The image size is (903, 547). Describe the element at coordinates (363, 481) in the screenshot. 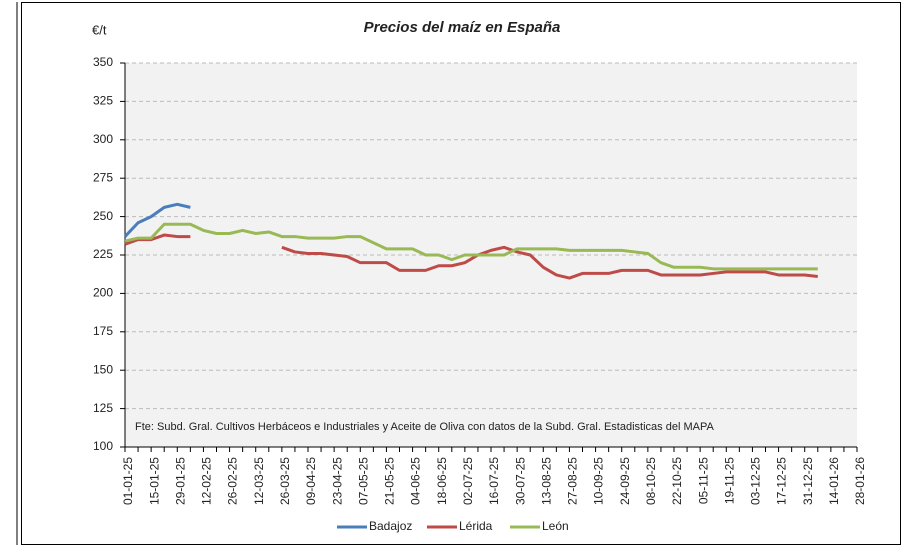

I see `x-tick-label: 07-05-25` at that location.